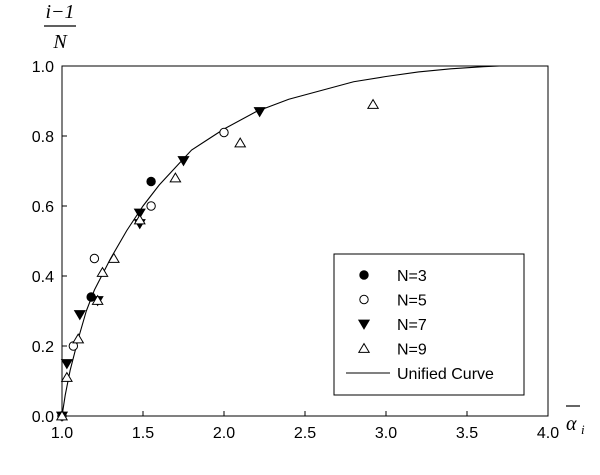  Describe the element at coordinates (60, 27) in the screenshot. I see `y-axis-label: i−1 N` at that location.